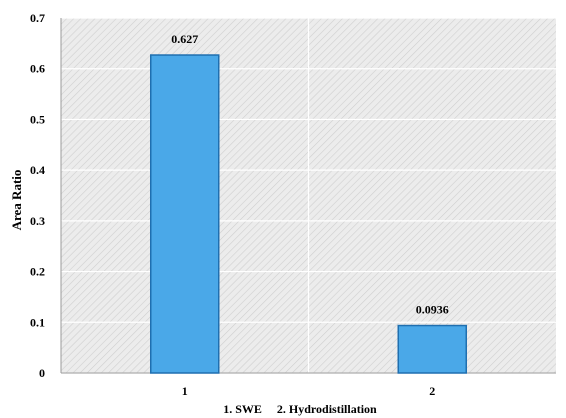 This screenshot has height=418, width=566. I want to click on y-tick-label: 0.2, so click(37, 272).